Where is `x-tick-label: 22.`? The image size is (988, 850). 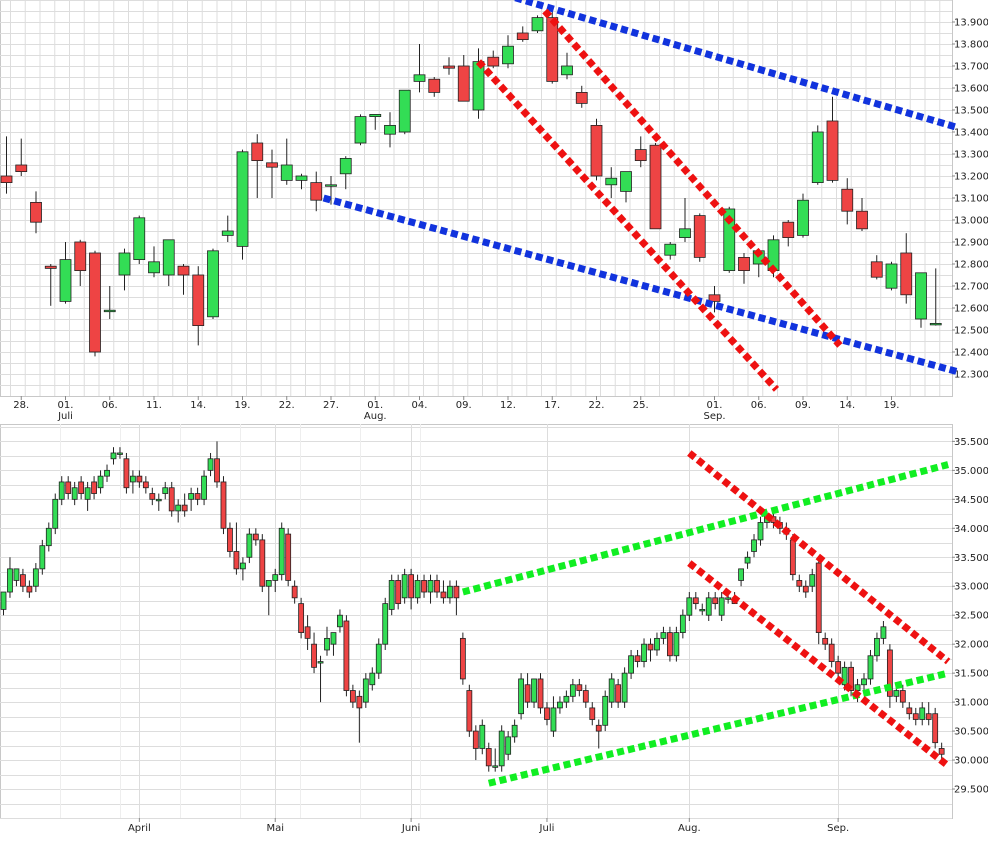 x-tick-label: 22. is located at coordinates (287, 405).